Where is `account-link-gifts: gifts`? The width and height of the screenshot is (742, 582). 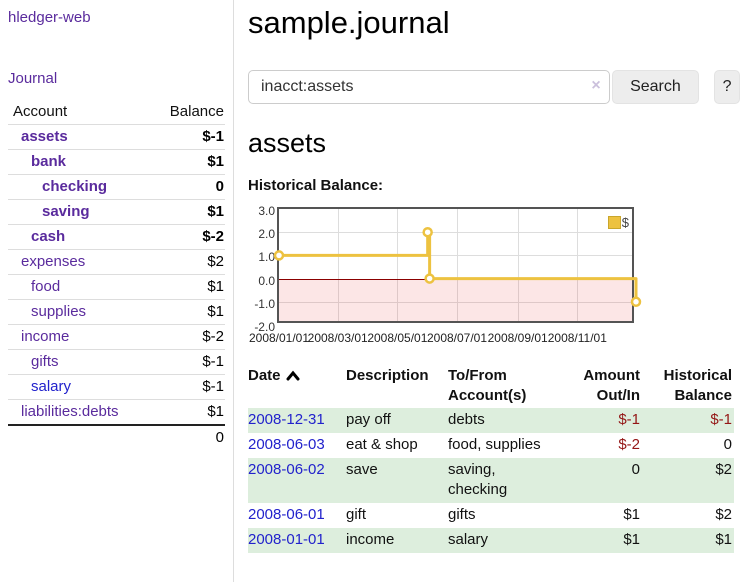
account-link-gifts: gifts is located at coordinates (45, 361).